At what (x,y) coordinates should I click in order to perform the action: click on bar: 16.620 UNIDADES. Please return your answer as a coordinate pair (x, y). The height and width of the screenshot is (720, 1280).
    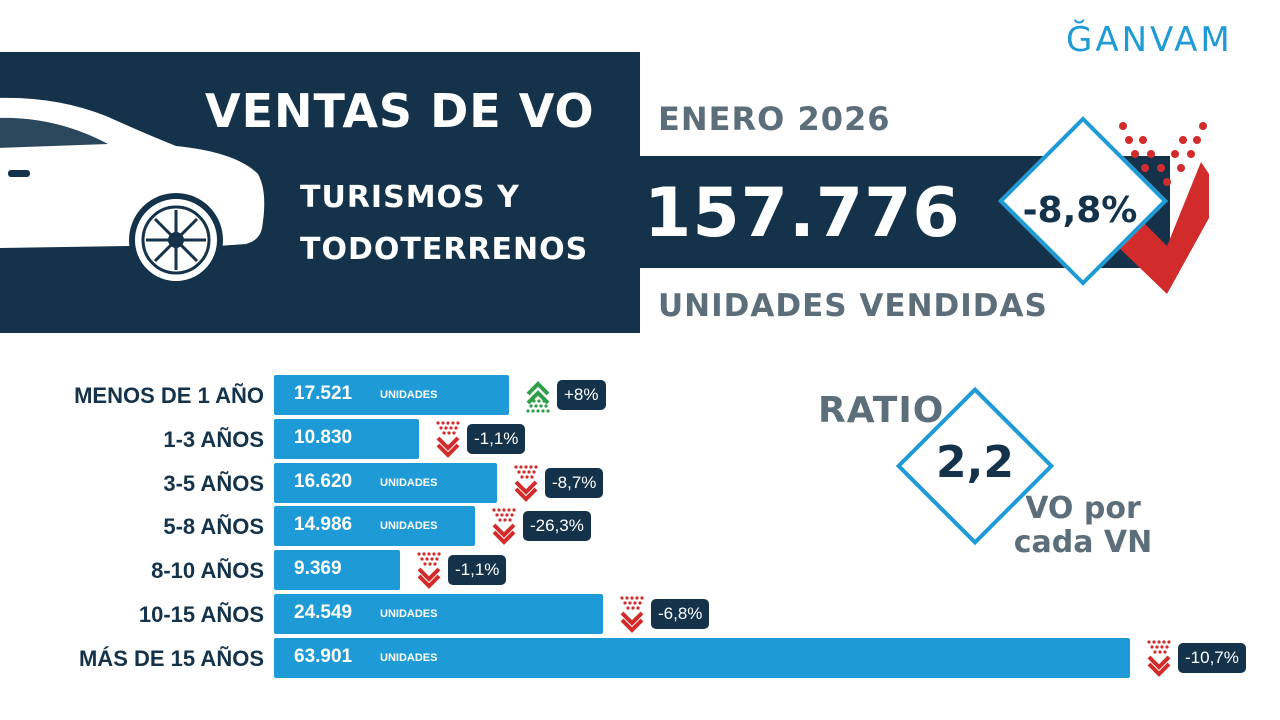
    Looking at the image, I should click on (385, 482).